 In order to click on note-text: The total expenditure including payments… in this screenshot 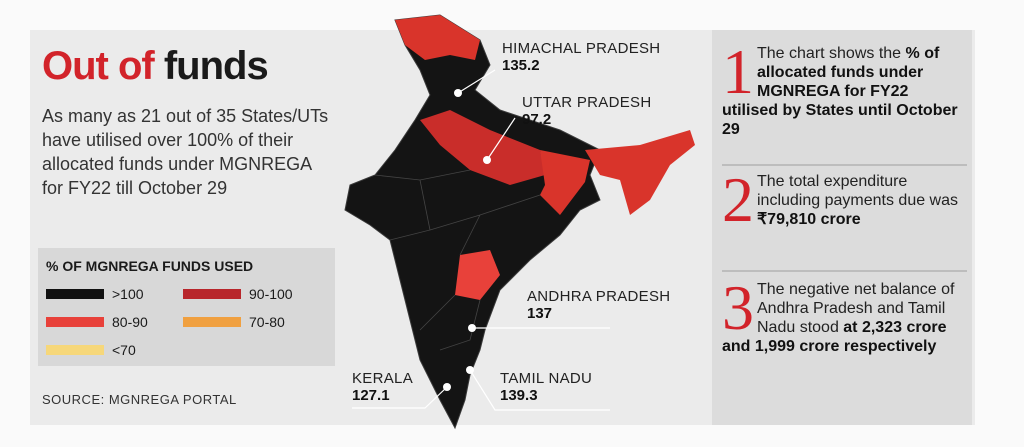, I will do `click(858, 191)`.